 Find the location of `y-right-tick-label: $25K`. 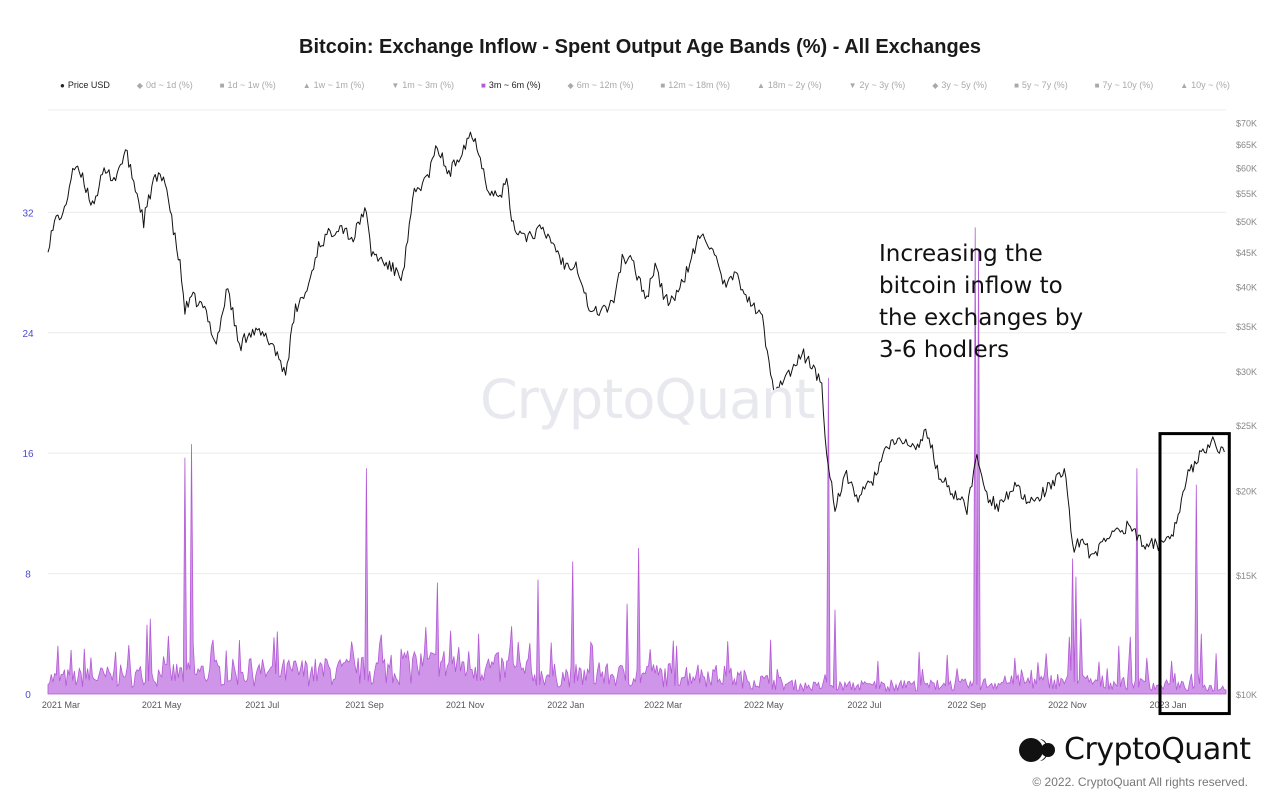

y-right-tick-label: $25K is located at coordinates (1246, 426).